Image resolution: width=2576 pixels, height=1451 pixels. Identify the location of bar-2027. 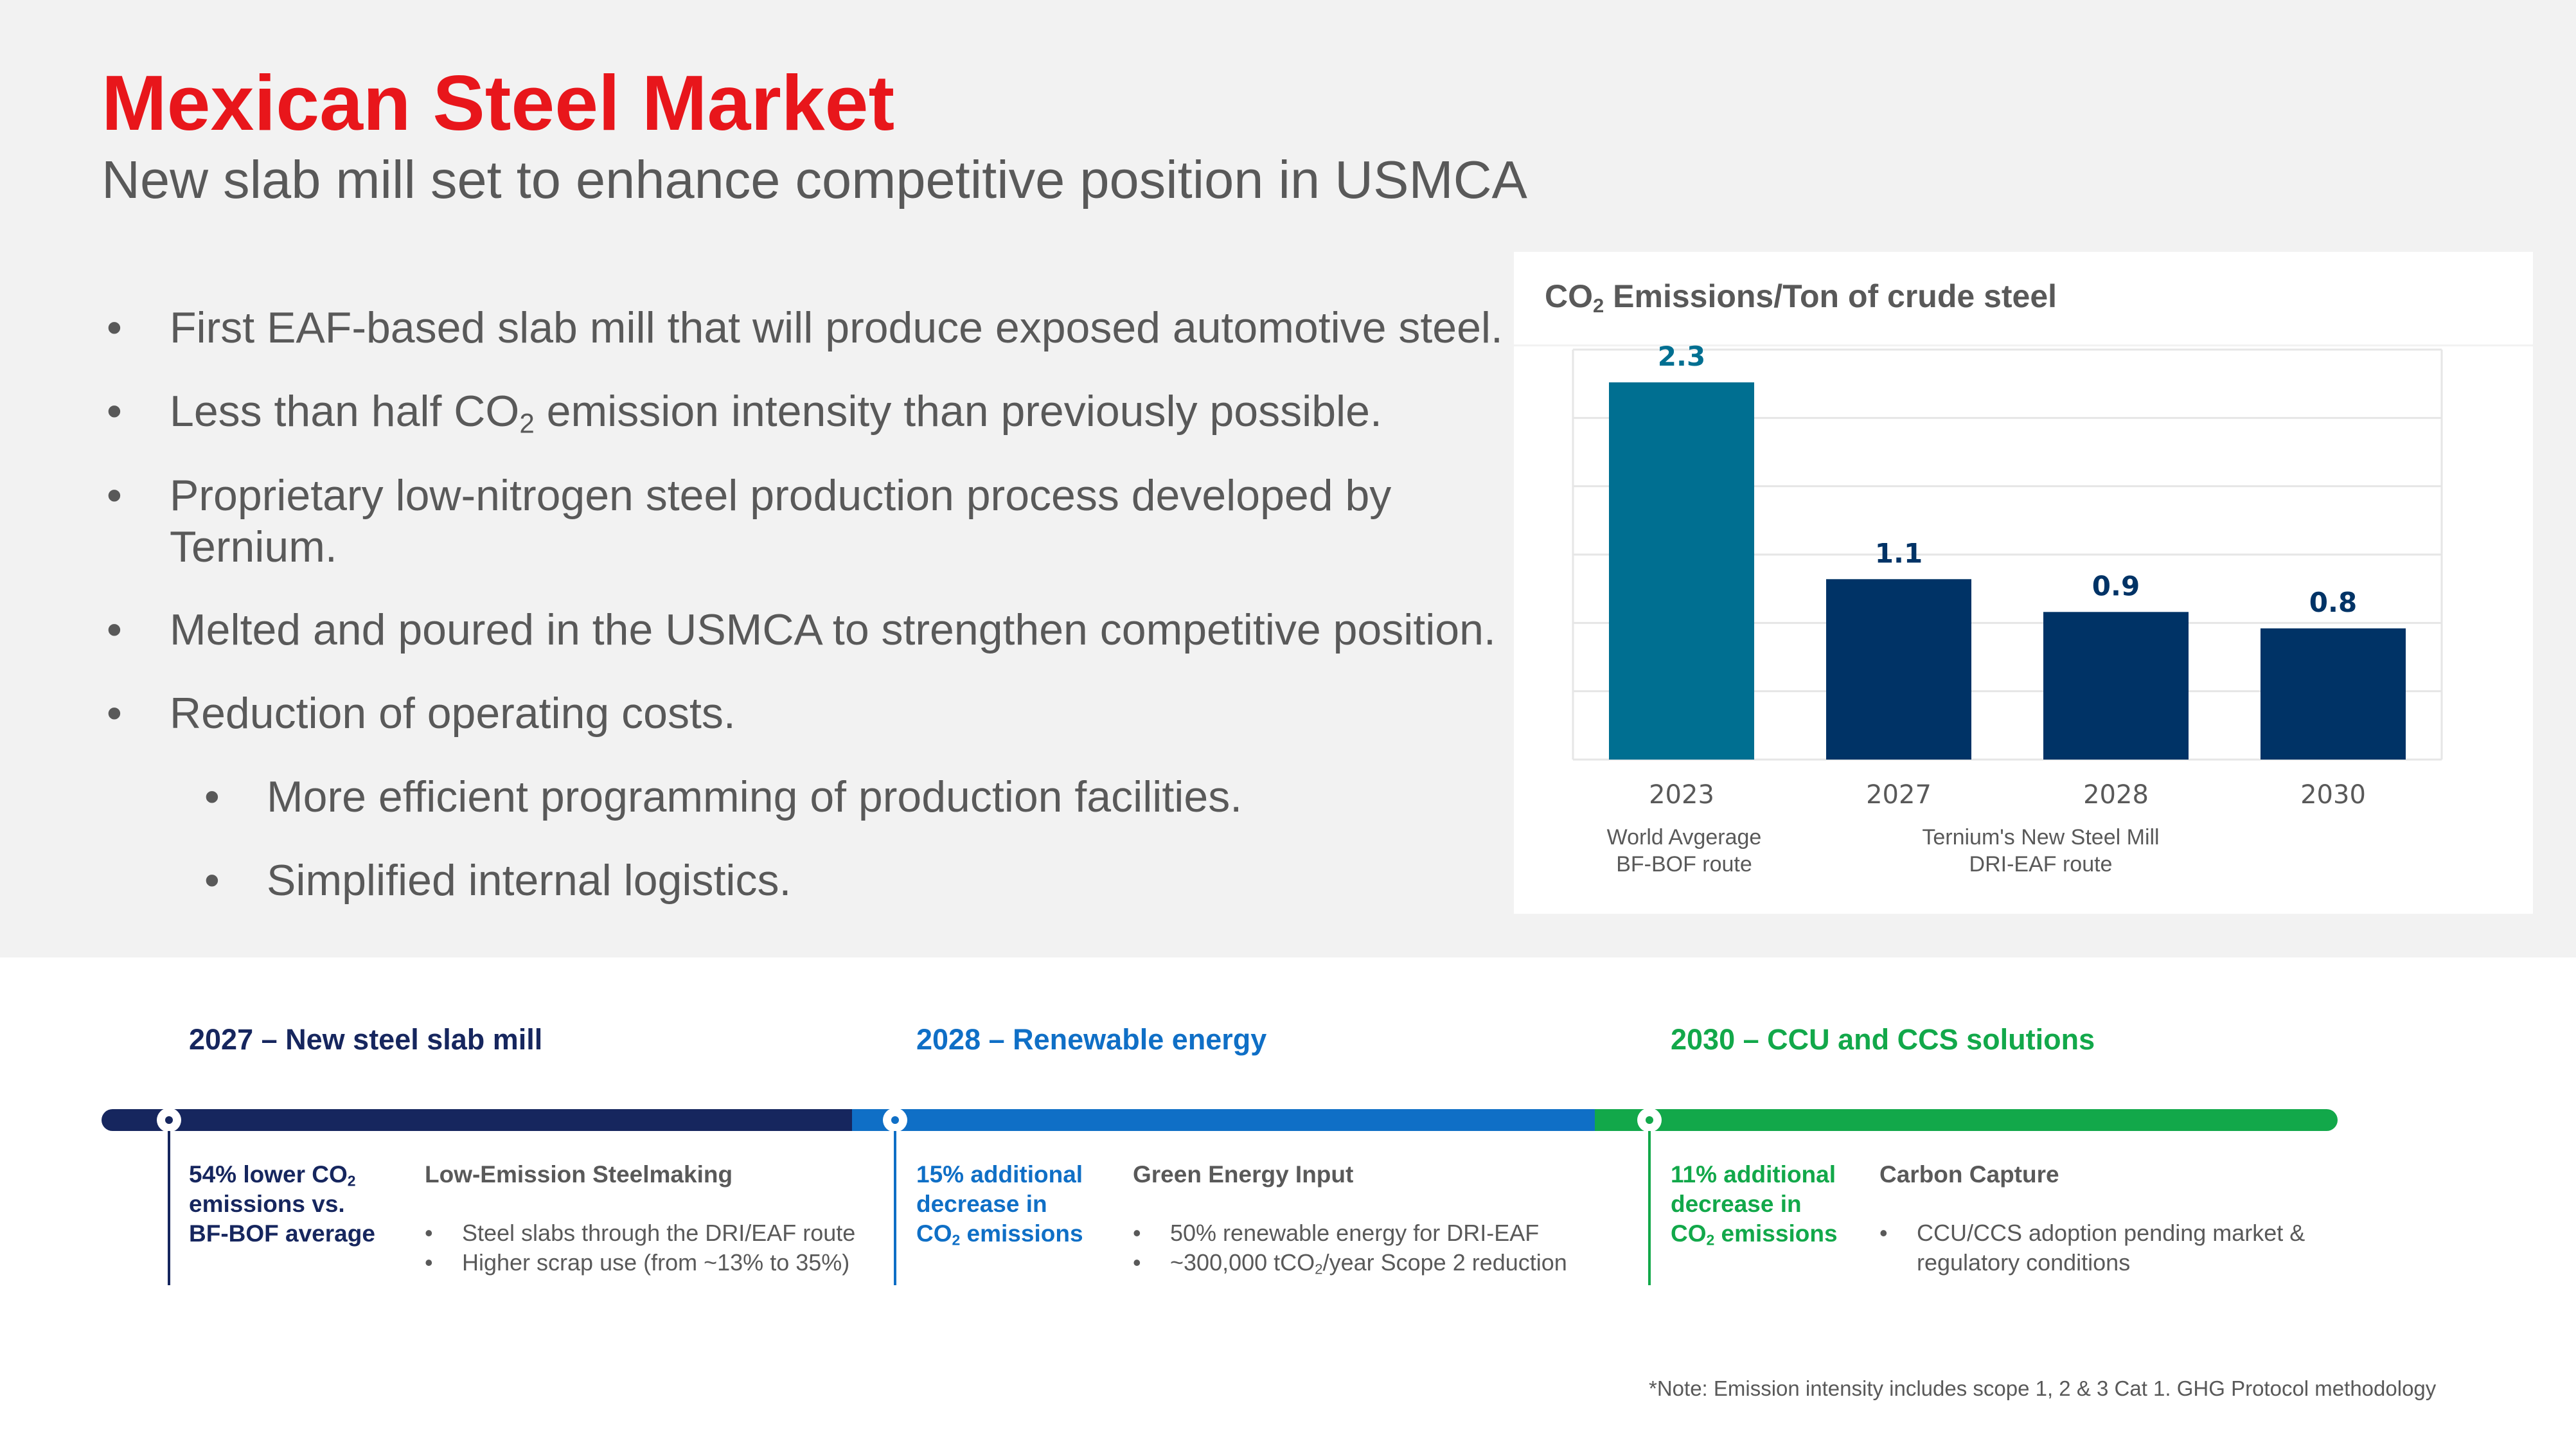
(1899, 669).